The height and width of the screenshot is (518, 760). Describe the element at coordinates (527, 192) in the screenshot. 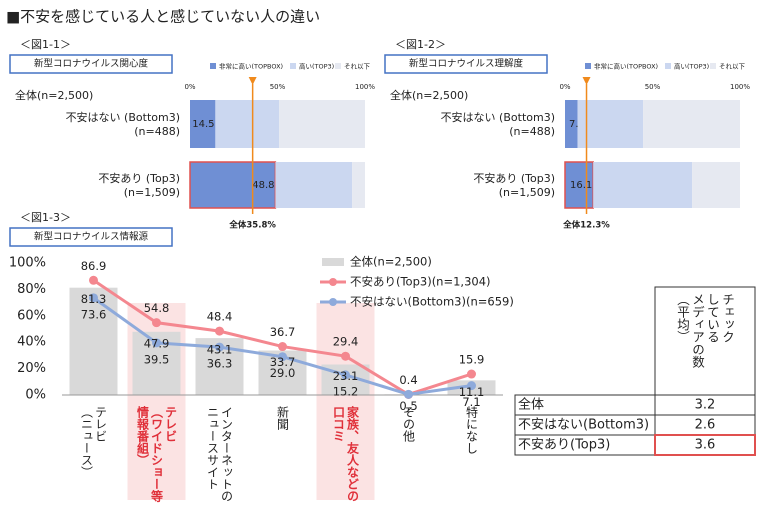

I see `category-note: (n=1,509)` at that location.